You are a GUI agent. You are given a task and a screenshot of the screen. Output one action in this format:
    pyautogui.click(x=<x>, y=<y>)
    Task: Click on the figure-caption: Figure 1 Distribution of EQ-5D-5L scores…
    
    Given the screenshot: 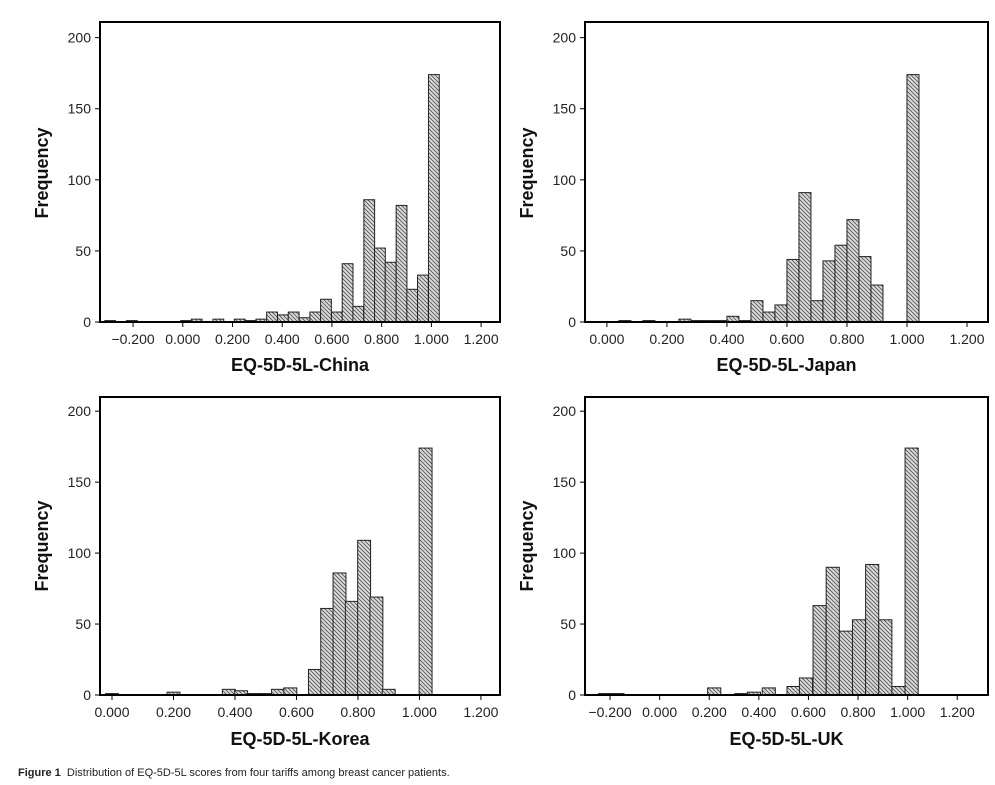 What is the action you would take?
    pyautogui.click(x=234, y=773)
    